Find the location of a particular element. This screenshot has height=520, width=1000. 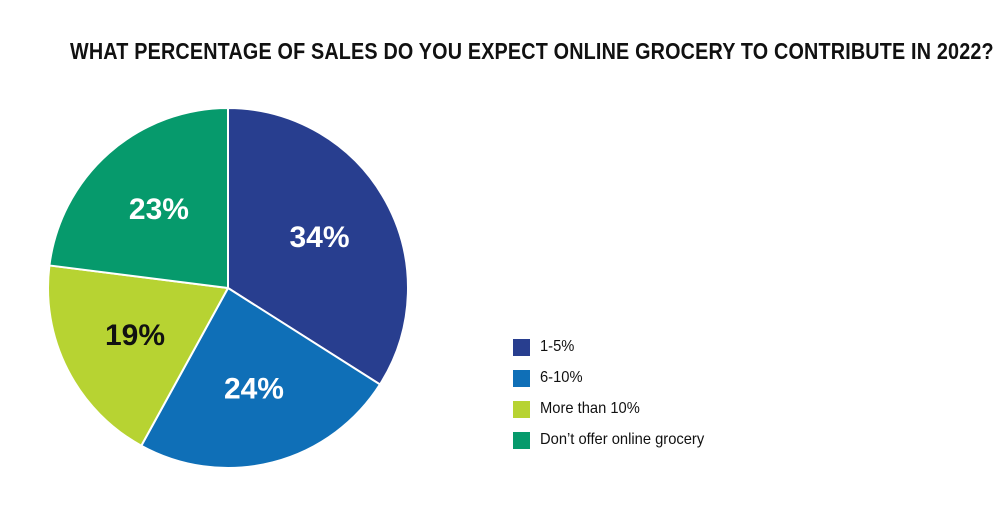

legend-label: 6-10% is located at coordinates (561, 377).